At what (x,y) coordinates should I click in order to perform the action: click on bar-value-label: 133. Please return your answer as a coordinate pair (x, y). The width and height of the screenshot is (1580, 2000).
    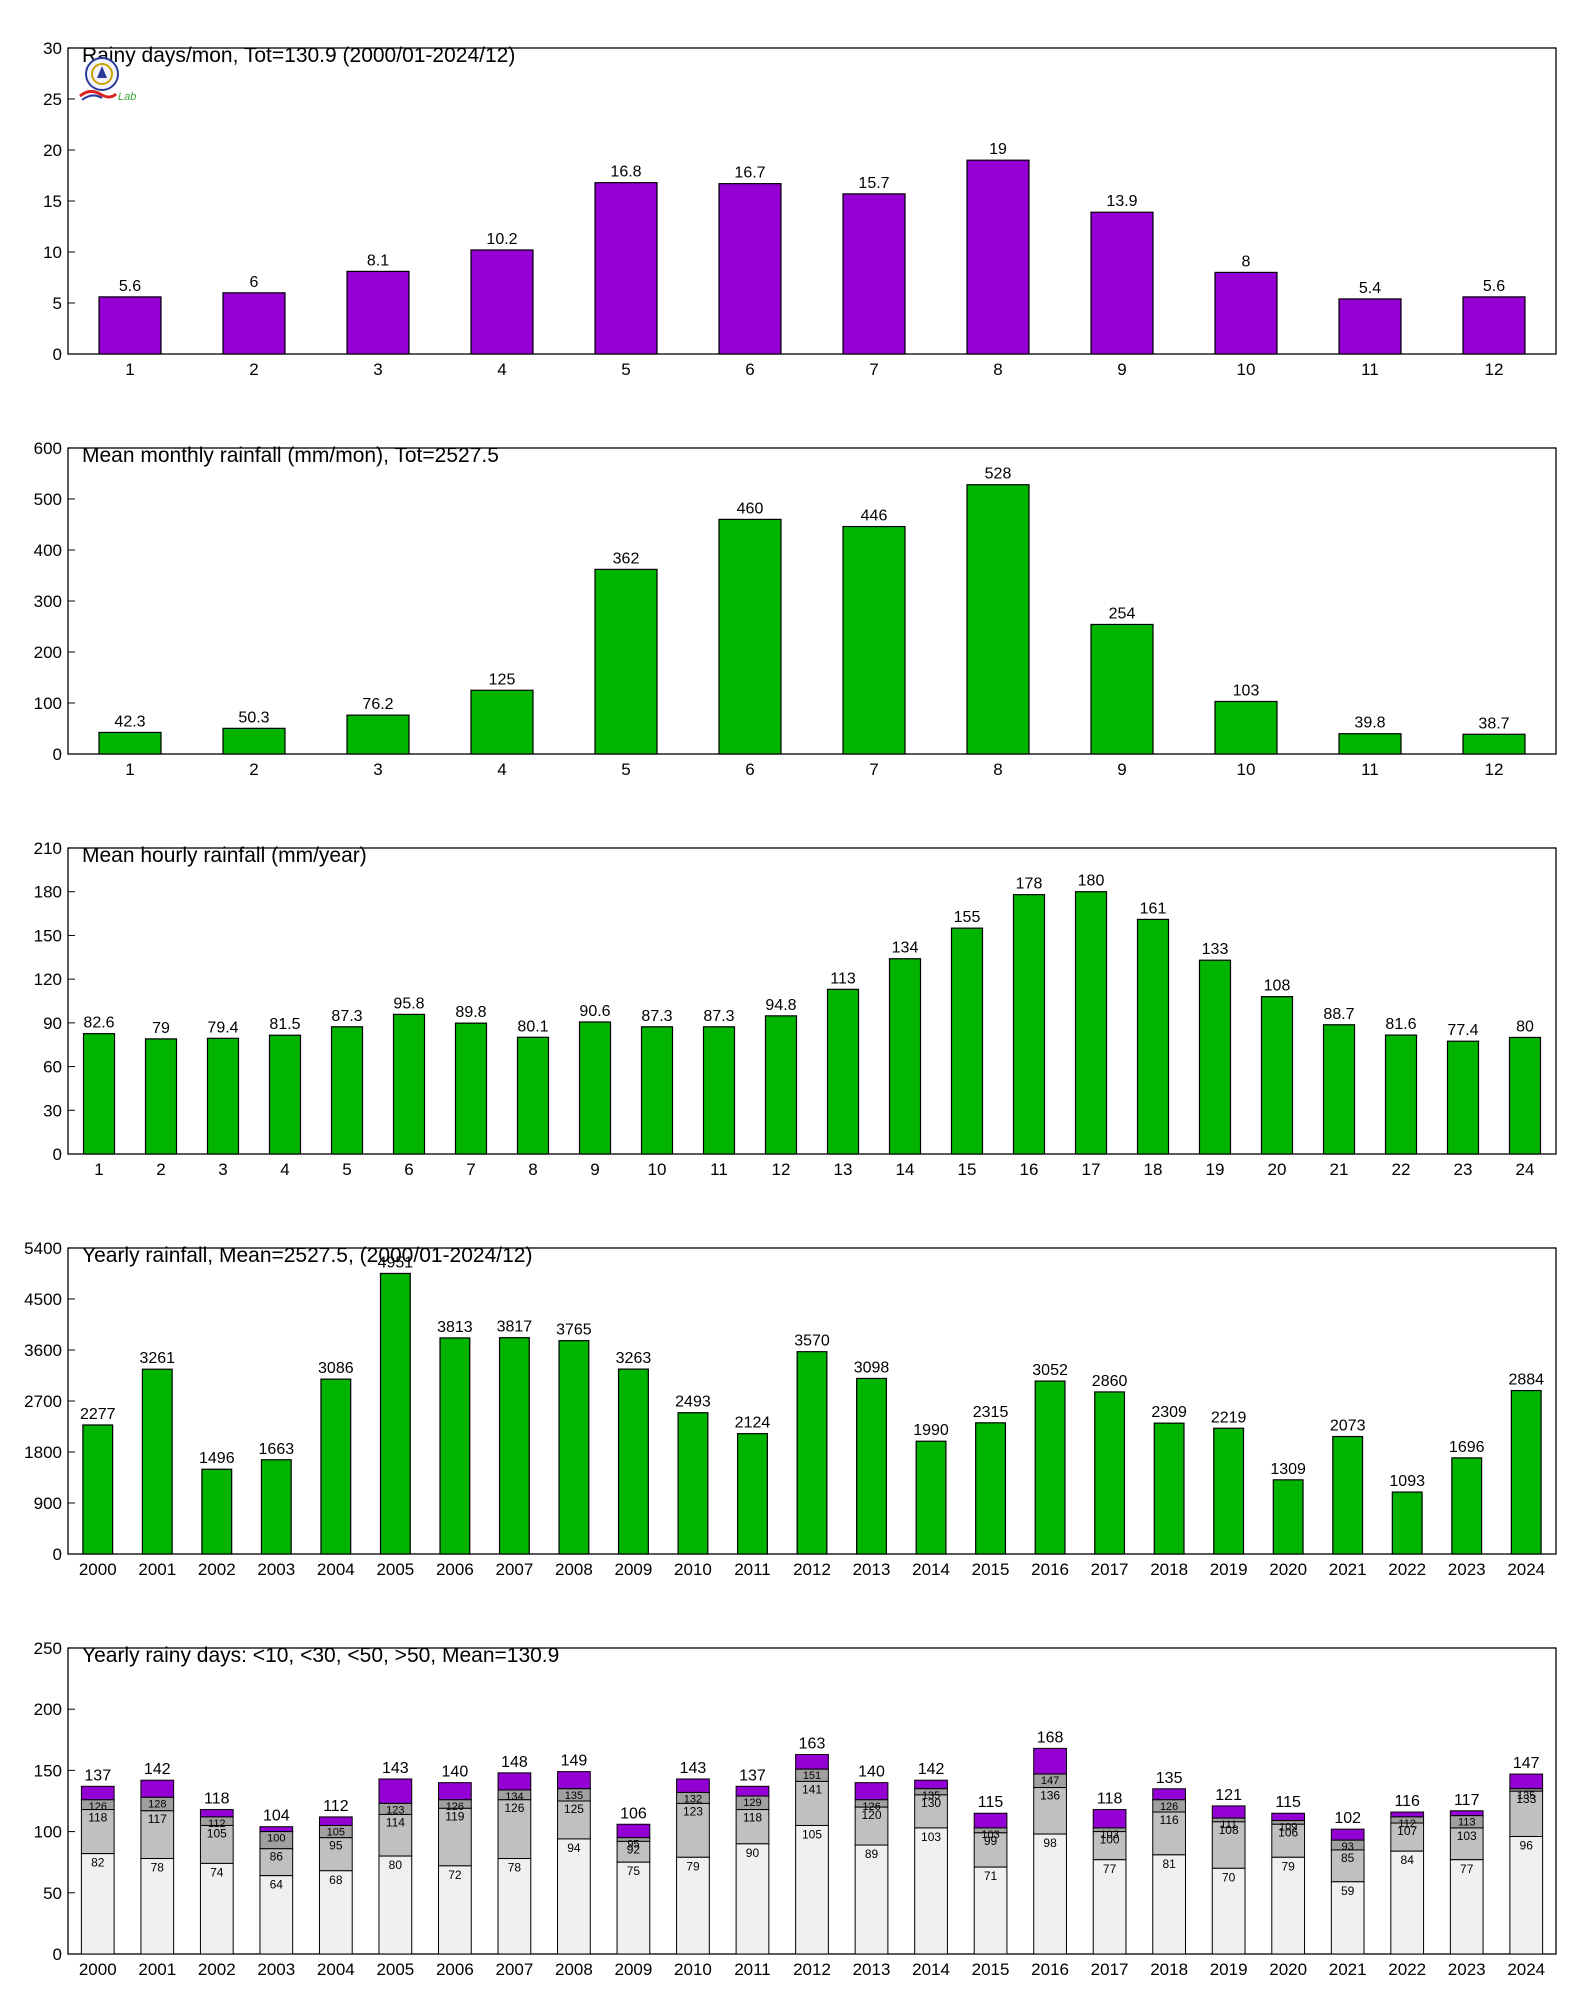
    Looking at the image, I should click on (1215, 949).